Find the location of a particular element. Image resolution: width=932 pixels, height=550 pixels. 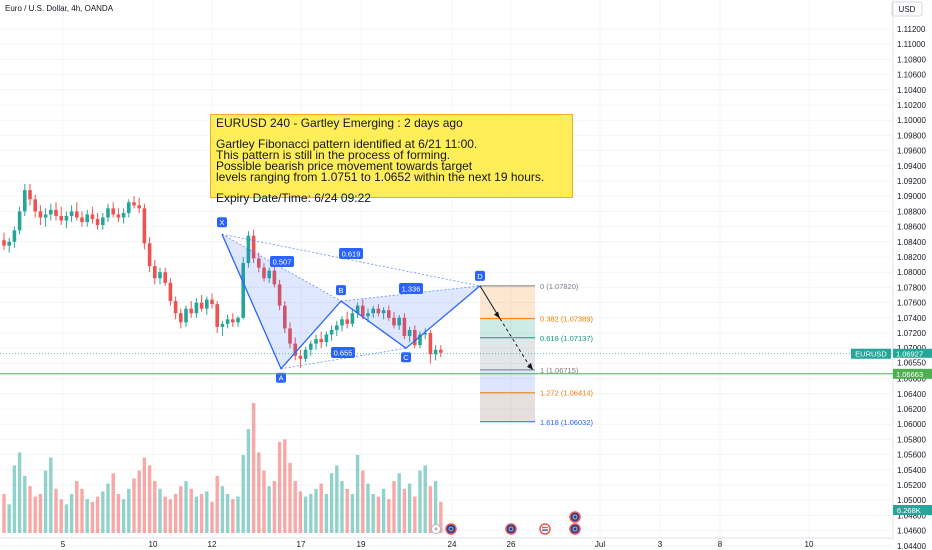

ratio-label-3: 0.655 is located at coordinates (343, 352).